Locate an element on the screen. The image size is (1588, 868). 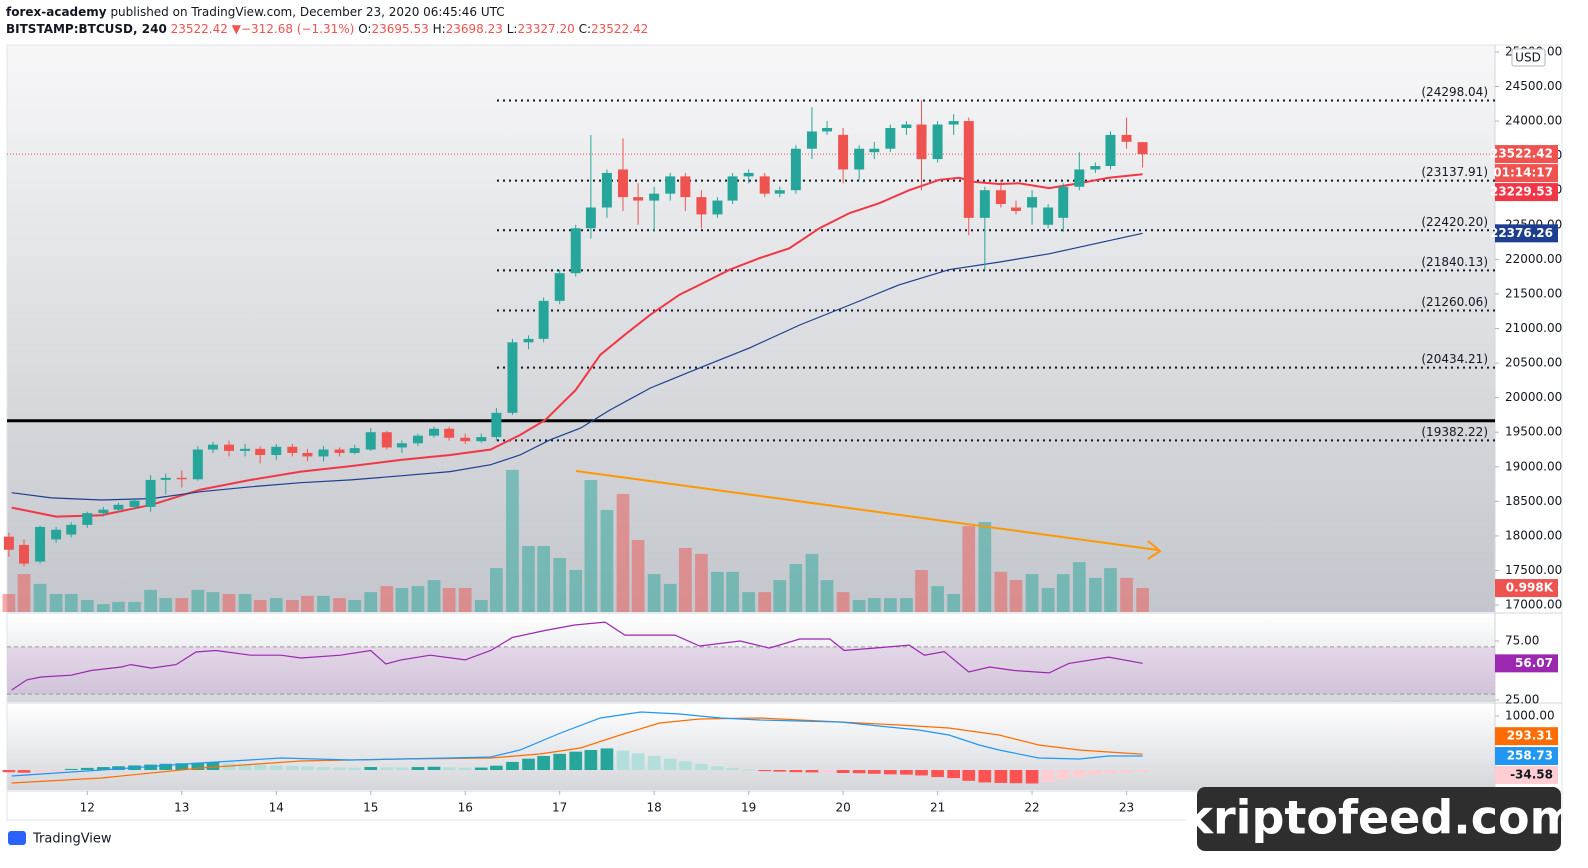
level-label: (24298.04) is located at coordinates (1454, 92).